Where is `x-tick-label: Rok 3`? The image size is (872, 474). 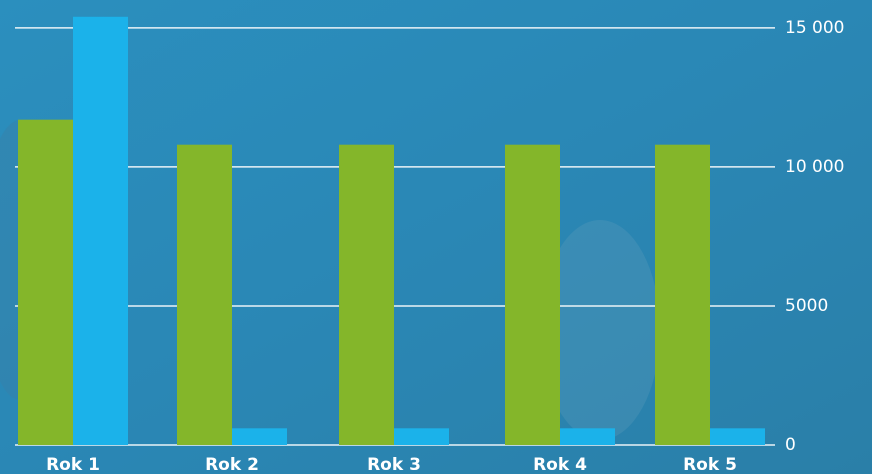
x-tick-label: Rok 3 is located at coordinates (394, 464).